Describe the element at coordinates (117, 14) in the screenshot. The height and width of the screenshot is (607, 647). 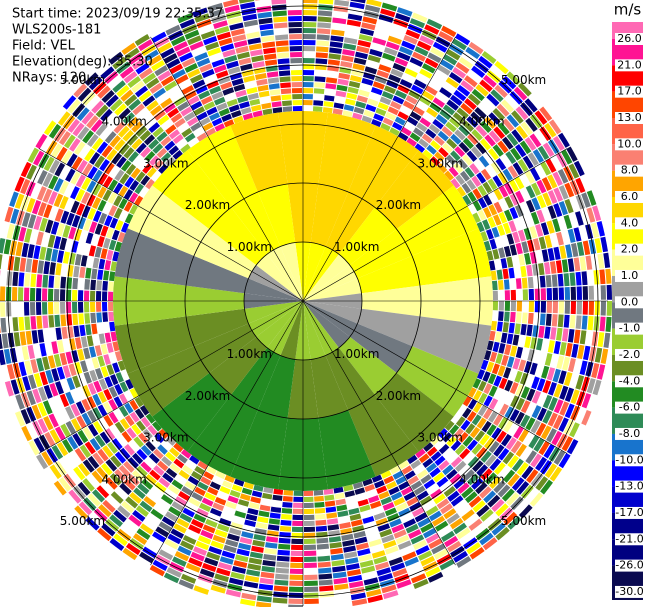
I see `info-line: Start time: 2023/09/19 22:35:37` at that location.